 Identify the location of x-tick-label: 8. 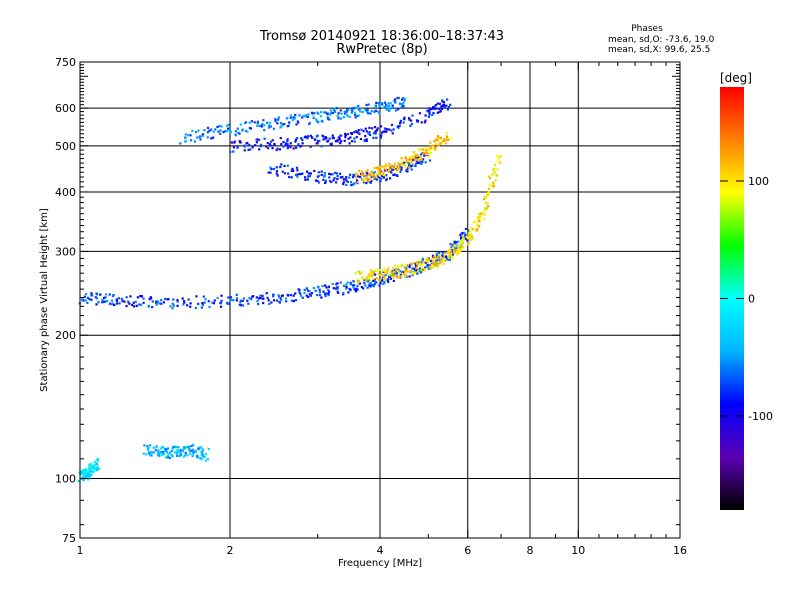
(530, 550).